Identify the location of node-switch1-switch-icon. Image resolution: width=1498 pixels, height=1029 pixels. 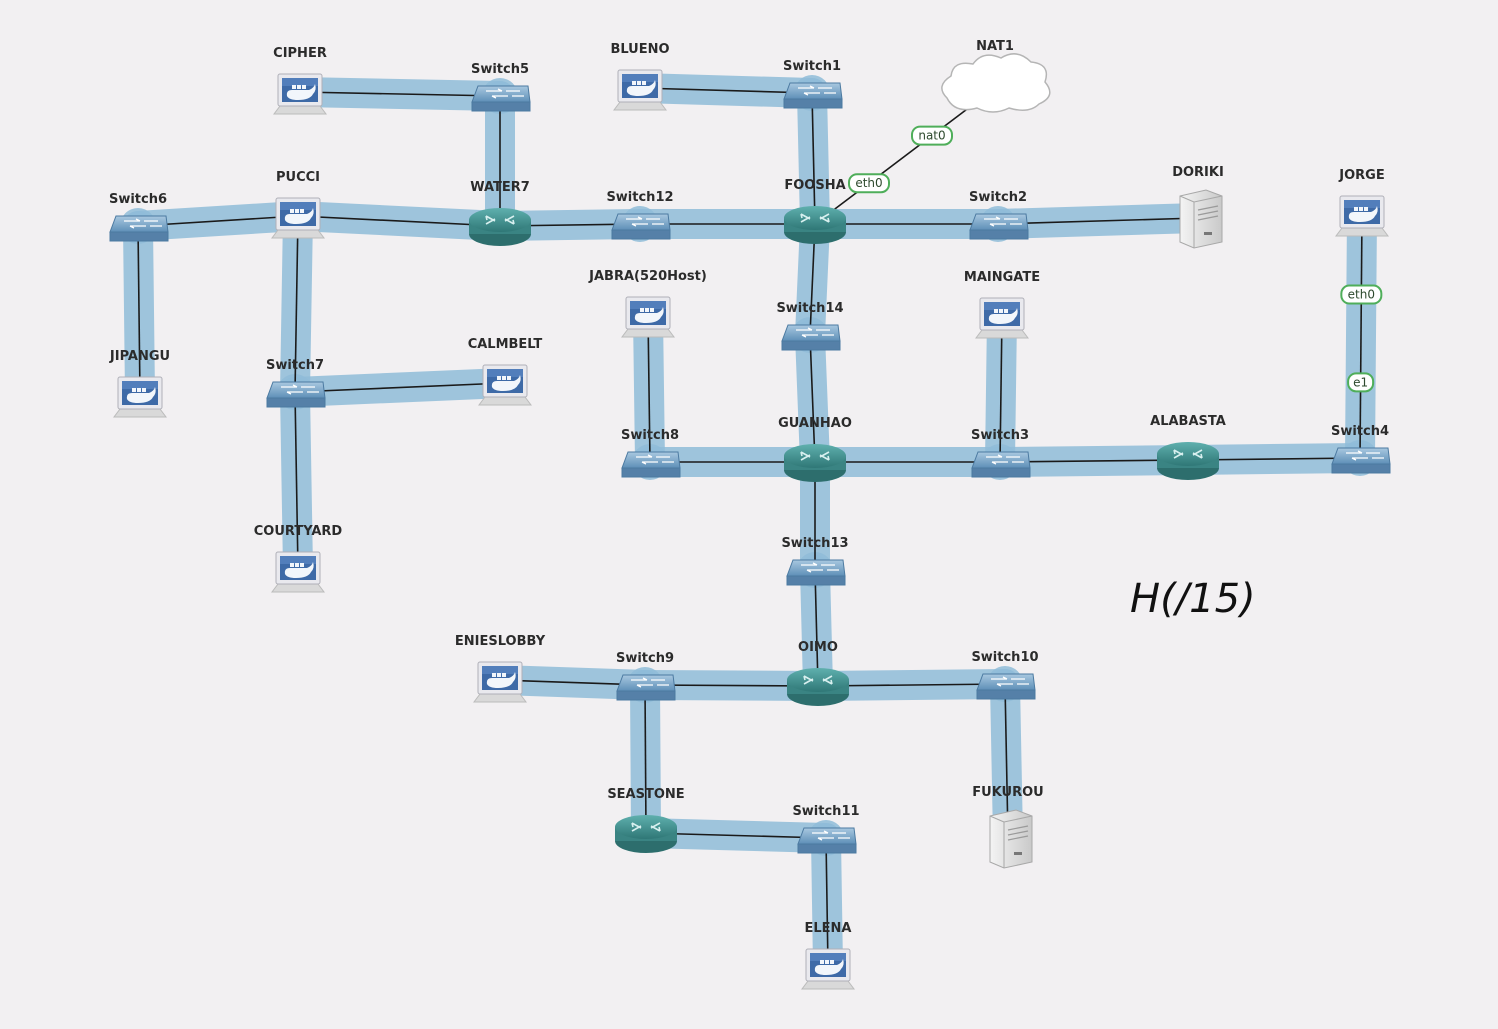
(813, 95).